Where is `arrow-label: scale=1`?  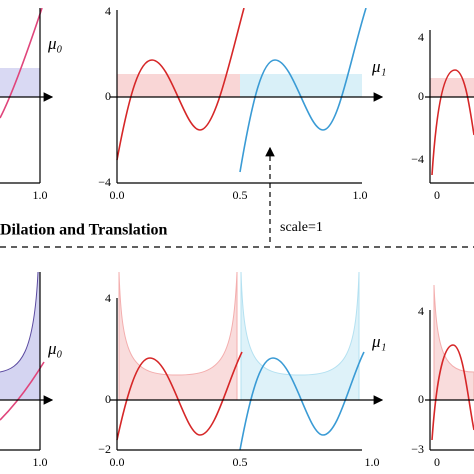 arrow-label: scale=1 is located at coordinates (301, 227).